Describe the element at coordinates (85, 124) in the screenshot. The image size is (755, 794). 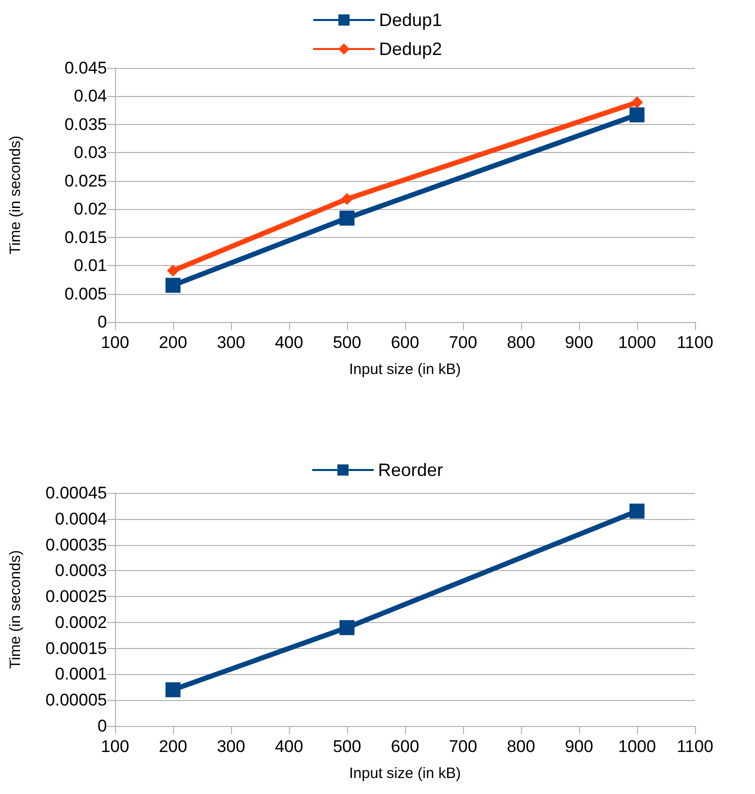
I see `y-tick-label: 0.035` at that location.